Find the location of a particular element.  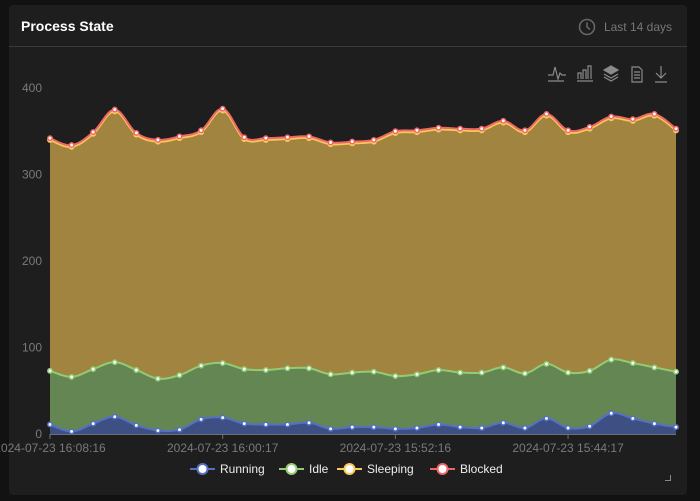

legend-item-idle: Idle is located at coordinates (304, 469).